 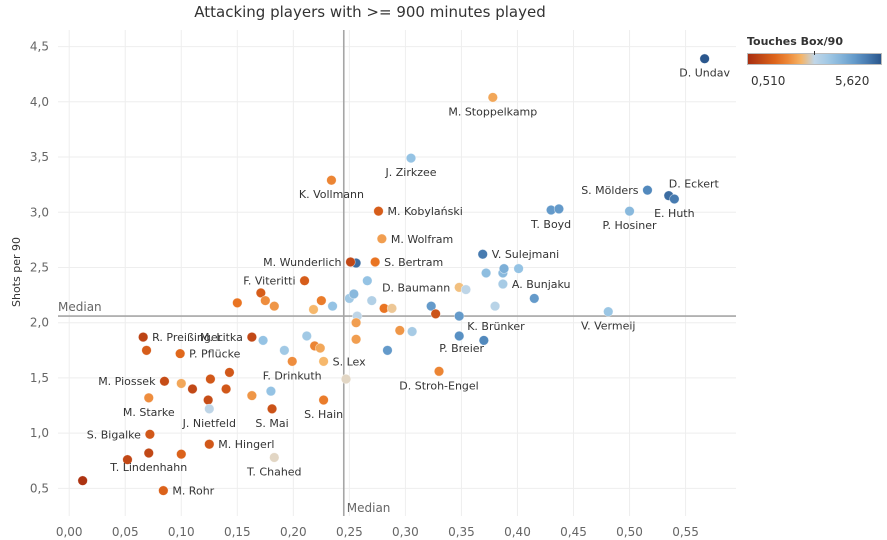 I want to click on x-tick-label: 0,20, so click(x=293, y=532).